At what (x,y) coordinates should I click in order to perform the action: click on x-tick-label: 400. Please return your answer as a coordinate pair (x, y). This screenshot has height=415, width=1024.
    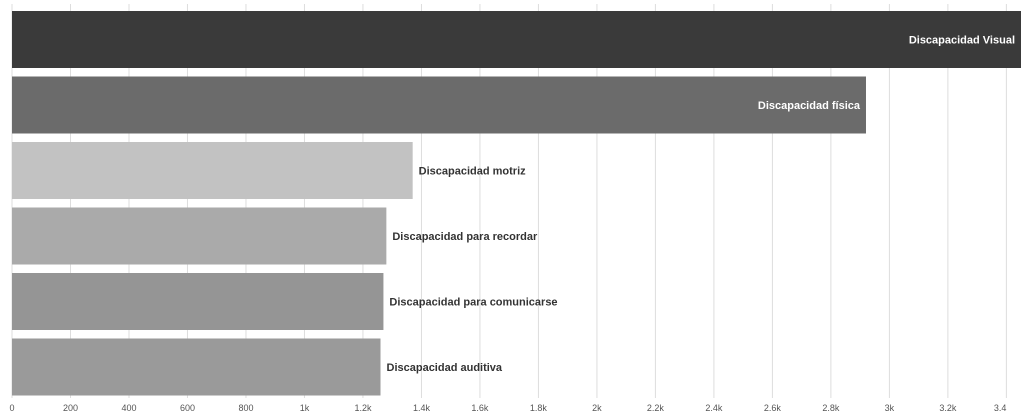
    Looking at the image, I should click on (128, 408).